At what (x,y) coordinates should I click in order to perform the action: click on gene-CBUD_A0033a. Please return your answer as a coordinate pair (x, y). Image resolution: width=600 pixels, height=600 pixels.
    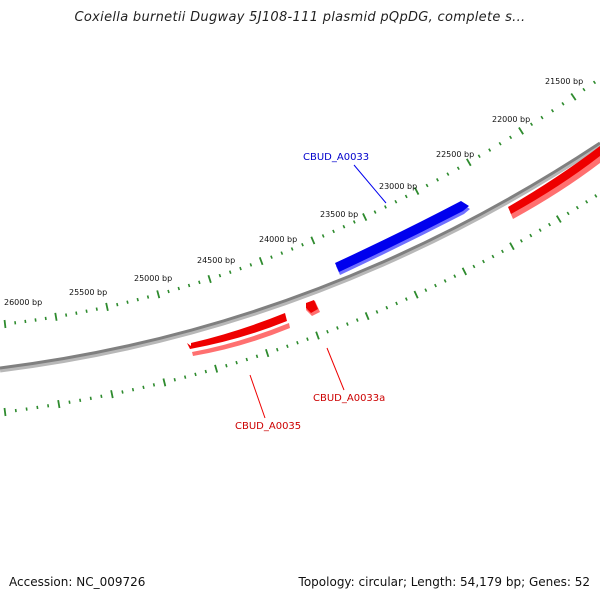
    Looking at the image, I should click on (313, 308).